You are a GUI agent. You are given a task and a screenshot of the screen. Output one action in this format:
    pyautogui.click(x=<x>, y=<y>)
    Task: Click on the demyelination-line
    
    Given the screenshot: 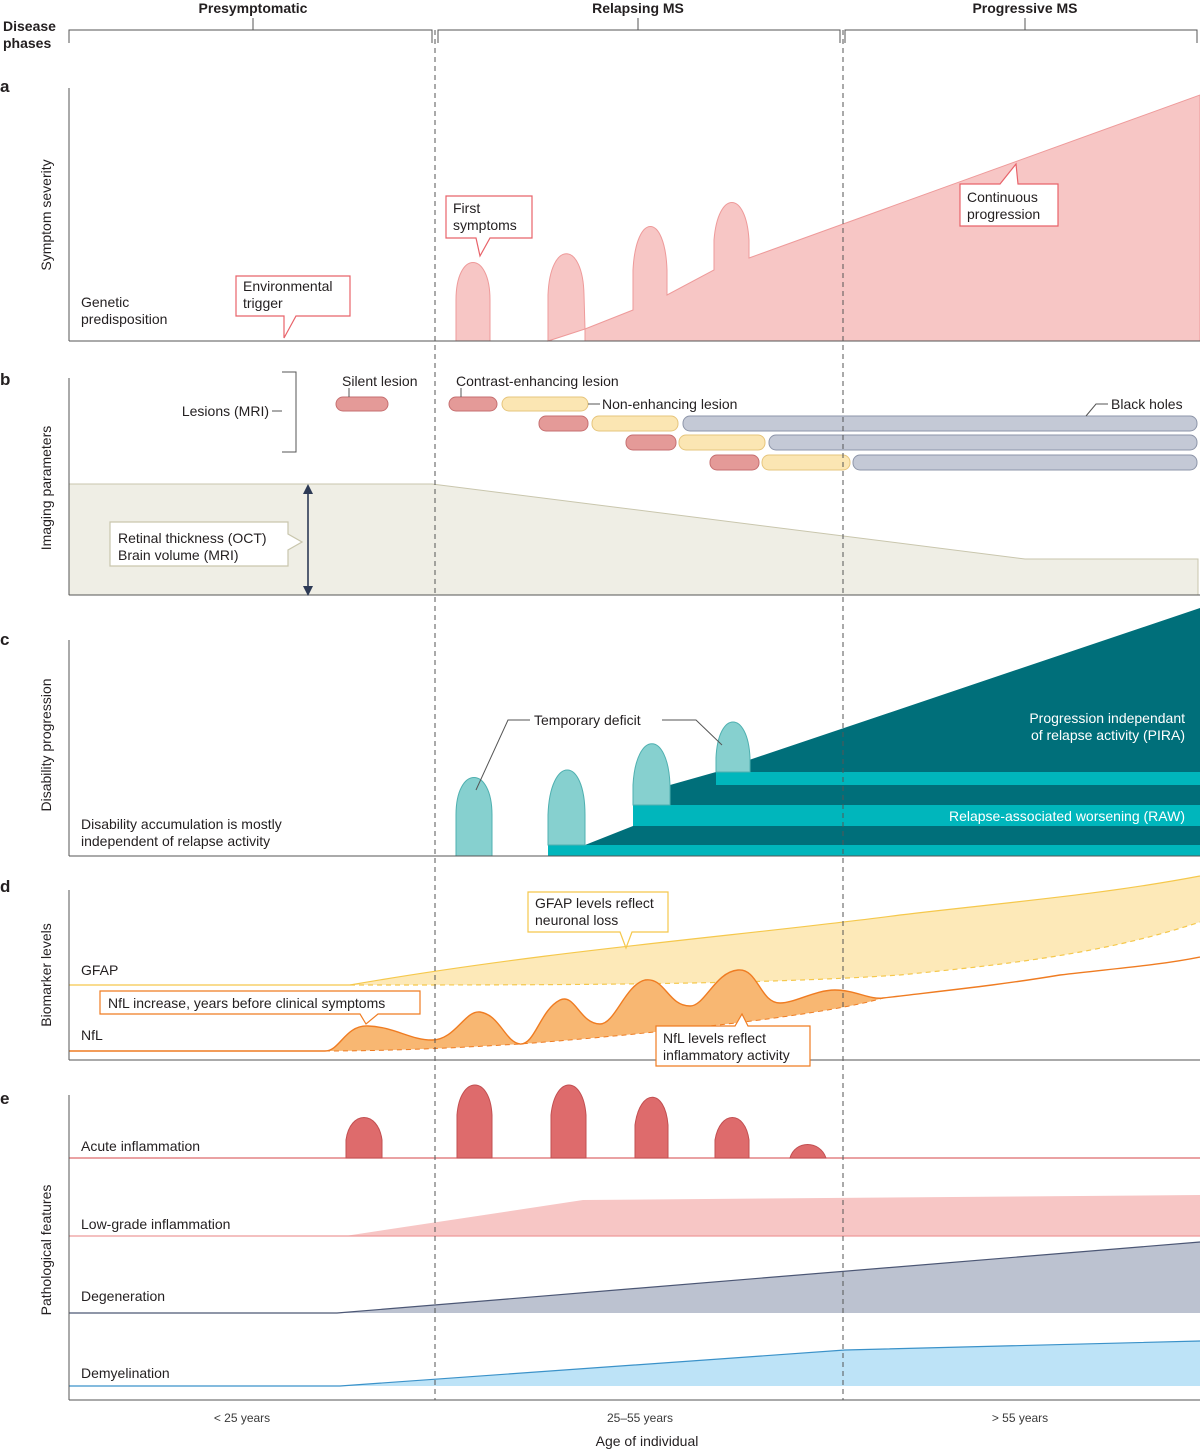 What is the action you would take?
    pyautogui.click(x=634, y=1363)
    